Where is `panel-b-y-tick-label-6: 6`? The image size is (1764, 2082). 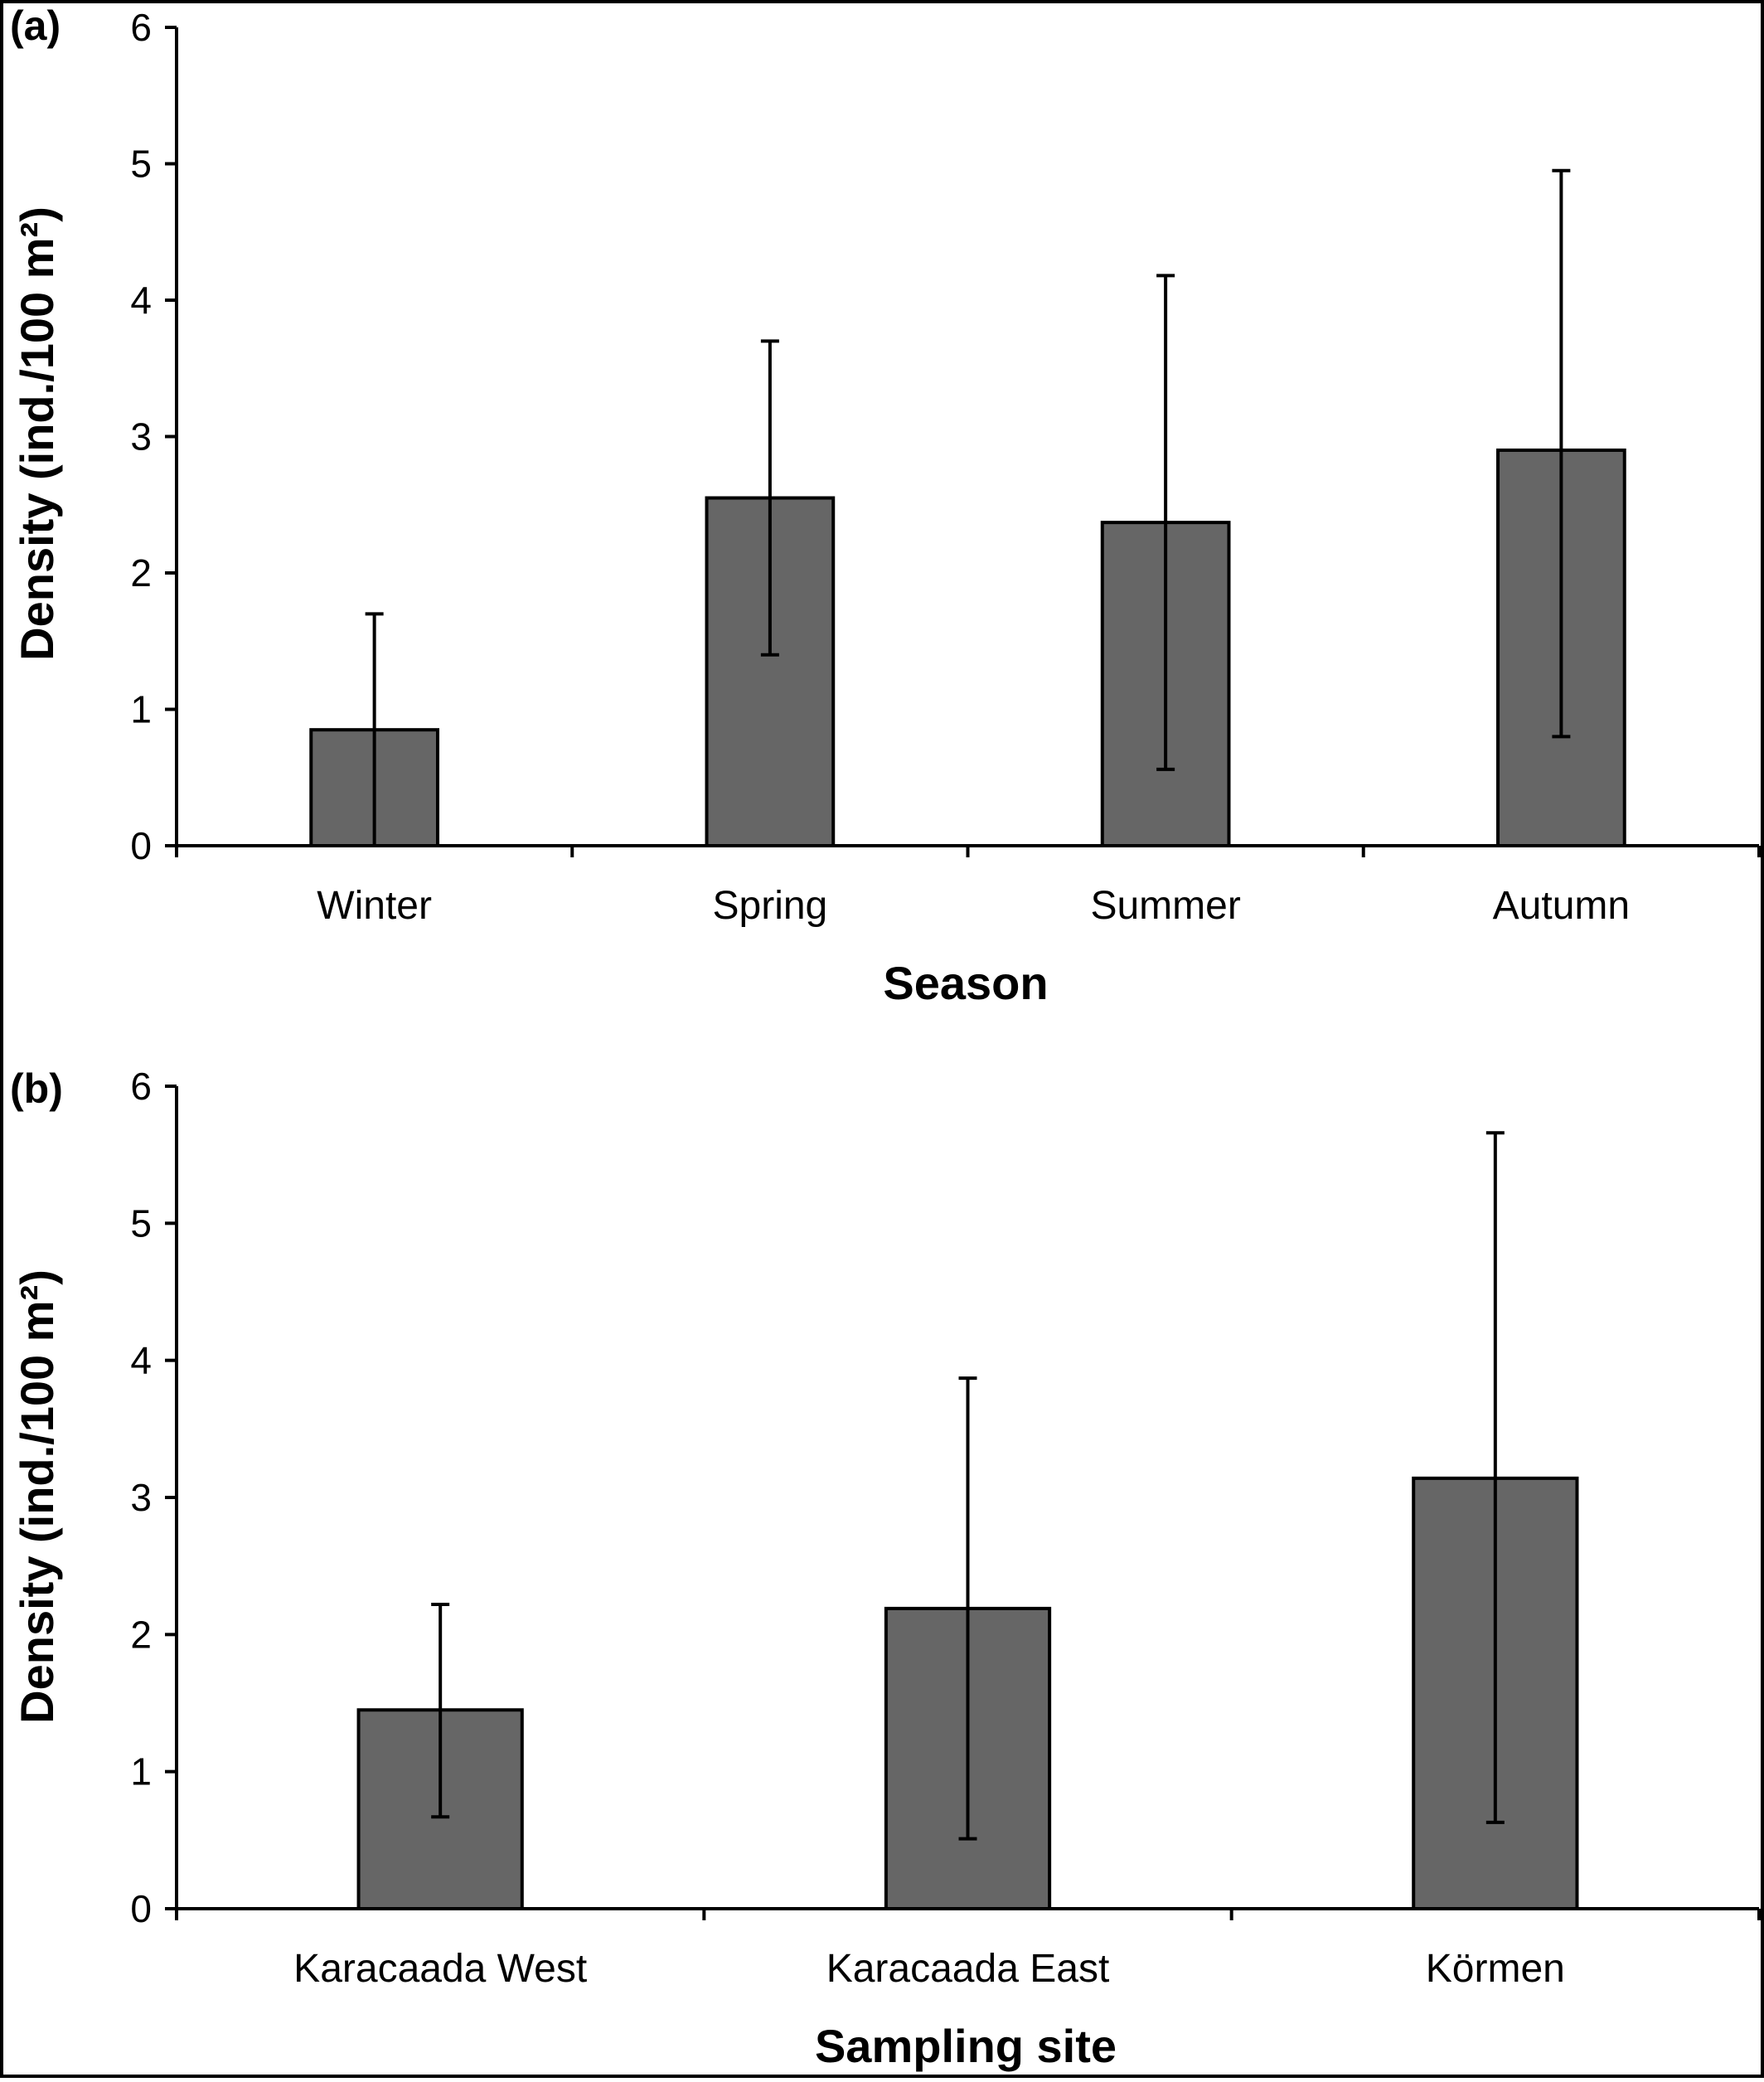 panel-b-y-tick-label-6: 6 is located at coordinates (141, 1086).